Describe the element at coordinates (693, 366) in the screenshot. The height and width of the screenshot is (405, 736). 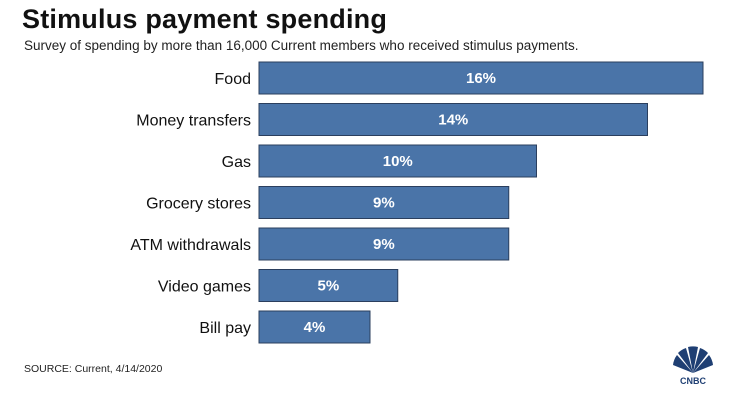
I see `peacock-logo-icon: CNBC` at that location.